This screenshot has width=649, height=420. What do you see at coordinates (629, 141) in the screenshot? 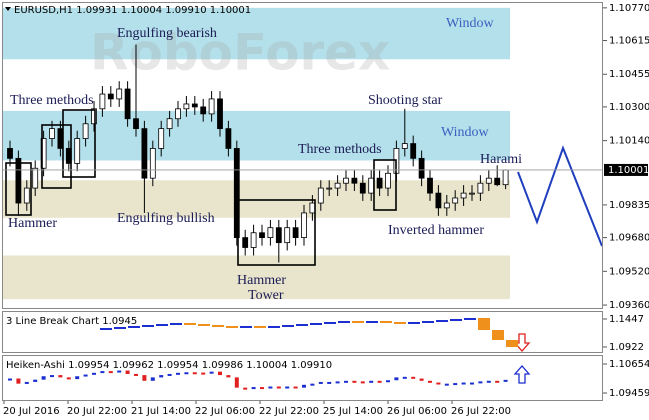
I see `y-tick-label: 1.10140` at bounding box center [629, 141].